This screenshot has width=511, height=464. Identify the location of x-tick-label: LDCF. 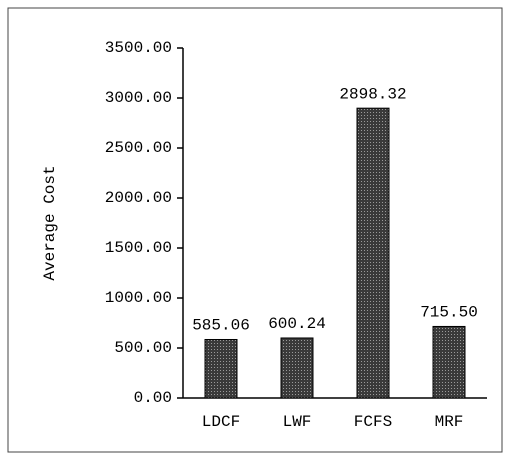
(221, 422).